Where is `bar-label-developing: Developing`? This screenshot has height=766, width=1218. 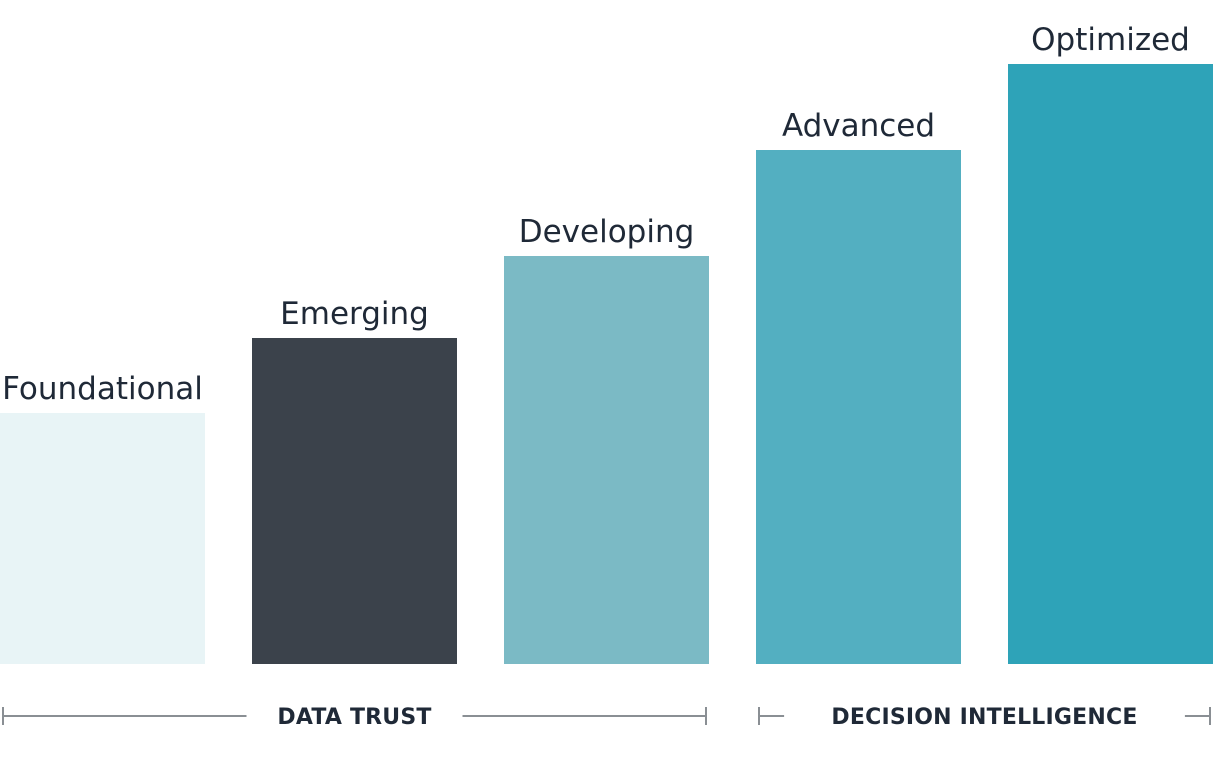
bar-label-developing: Developing is located at coordinates (607, 232).